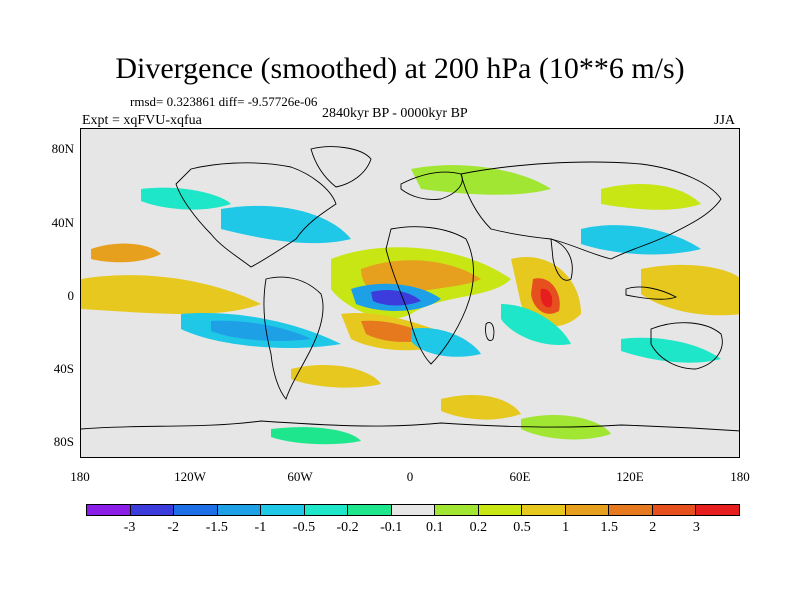 The image size is (800, 600). What do you see at coordinates (261, 331) in the screenshot?
I see `neg-region-pacific-core` at bounding box center [261, 331].